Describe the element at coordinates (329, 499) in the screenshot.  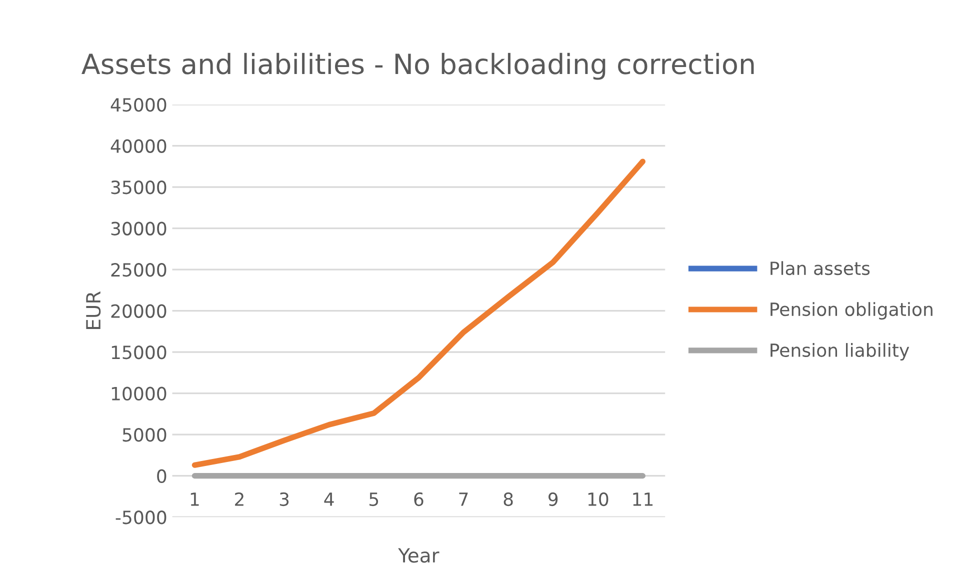
I see `x-tick-label: 4` at that location.